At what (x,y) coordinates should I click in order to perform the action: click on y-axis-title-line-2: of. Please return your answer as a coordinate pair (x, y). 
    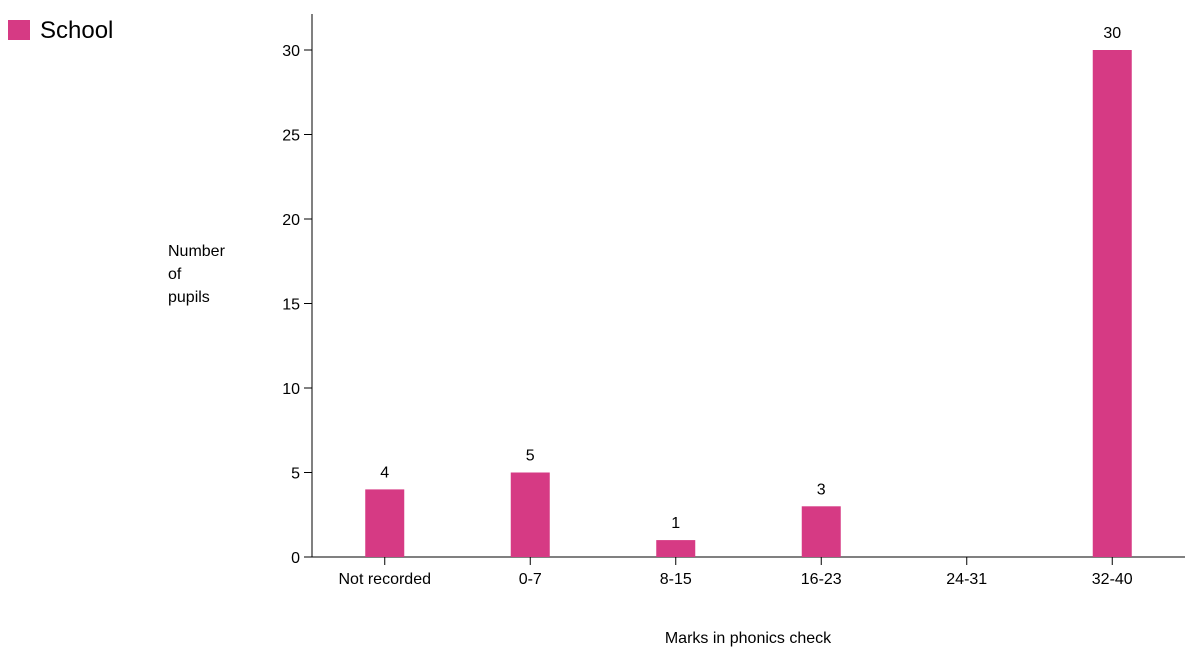
    Looking at the image, I should click on (175, 274).